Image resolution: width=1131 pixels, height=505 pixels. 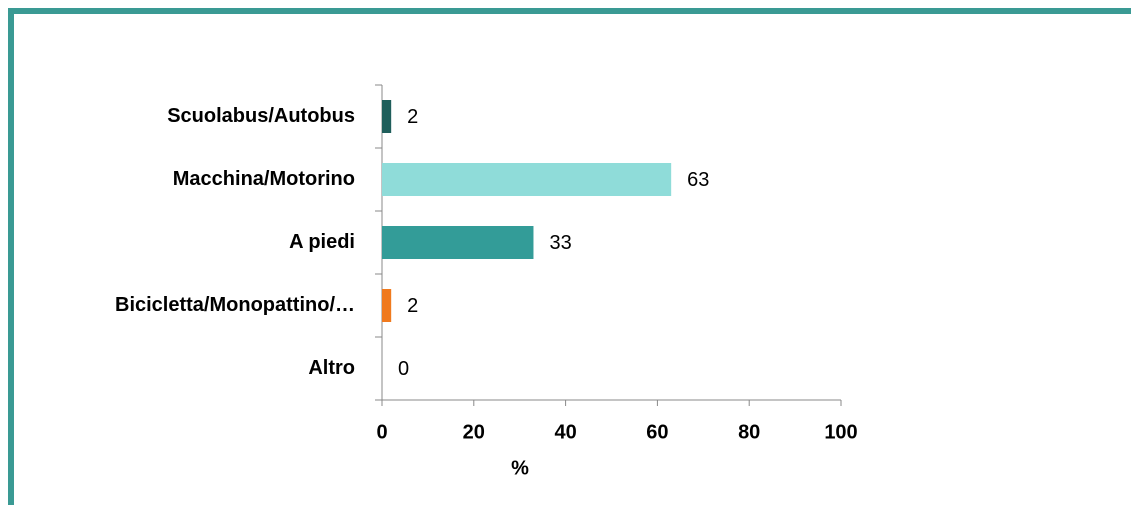 What do you see at coordinates (331, 368) in the screenshot?
I see `category-label: Altro` at bounding box center [331, 368].